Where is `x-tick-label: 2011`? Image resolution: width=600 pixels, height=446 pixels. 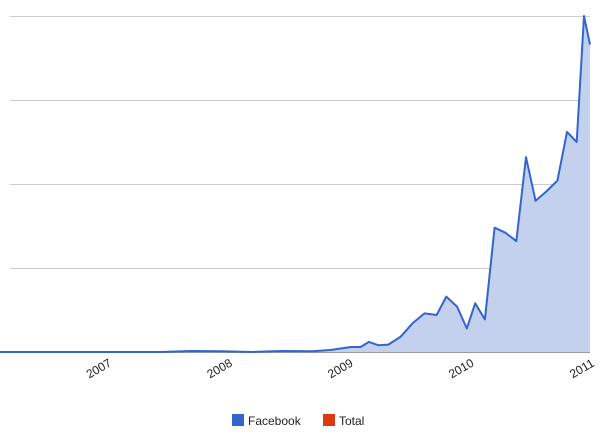 x-tick-label: 2011 is located at coordinates (582, 368).